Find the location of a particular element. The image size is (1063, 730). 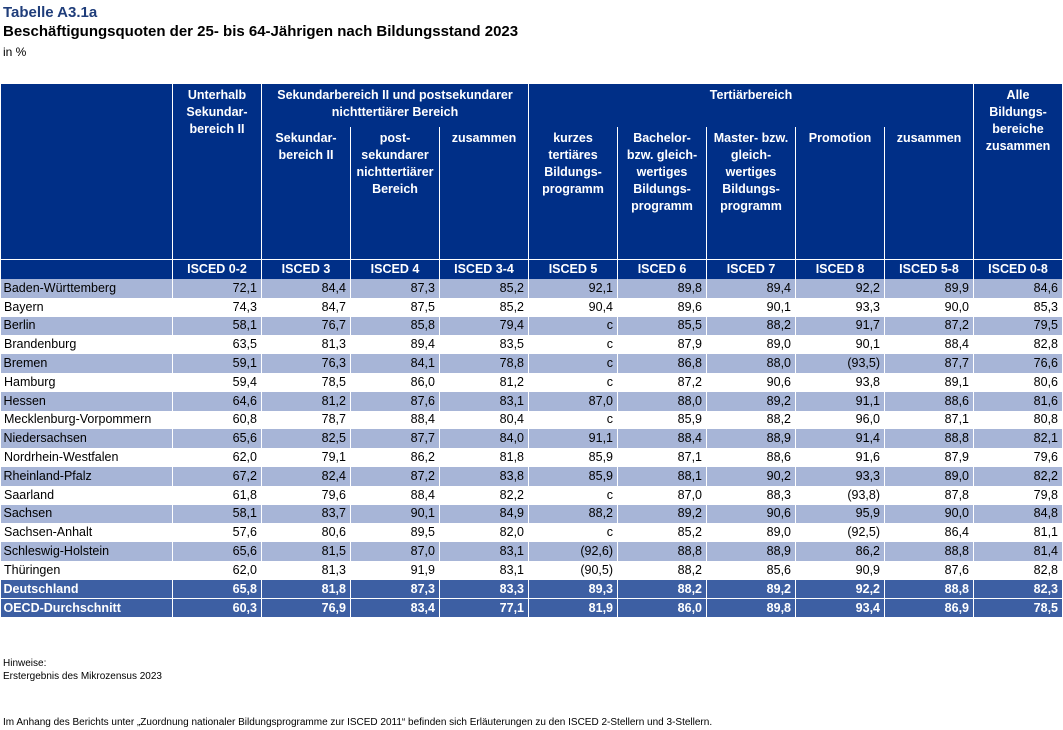

value-cell: 83,3 is located at coordinates (484, 589).